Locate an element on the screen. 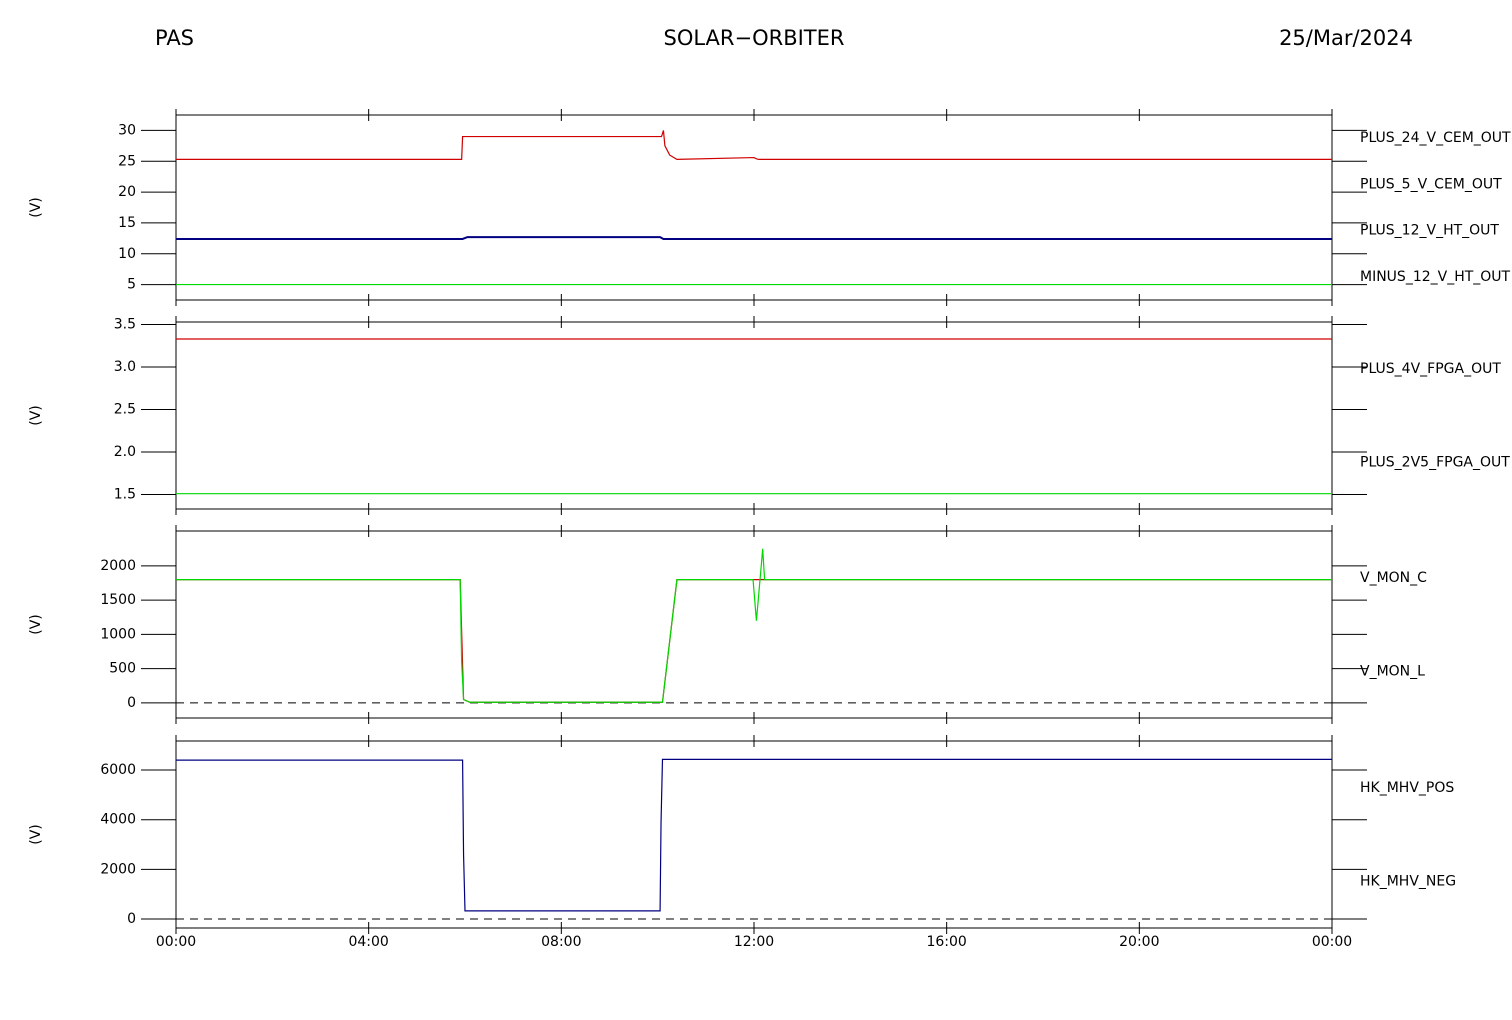 Image resolution: width=1512 pixels, height=1020 pixels. header-left: PAS is located at coordinates (174, 38).